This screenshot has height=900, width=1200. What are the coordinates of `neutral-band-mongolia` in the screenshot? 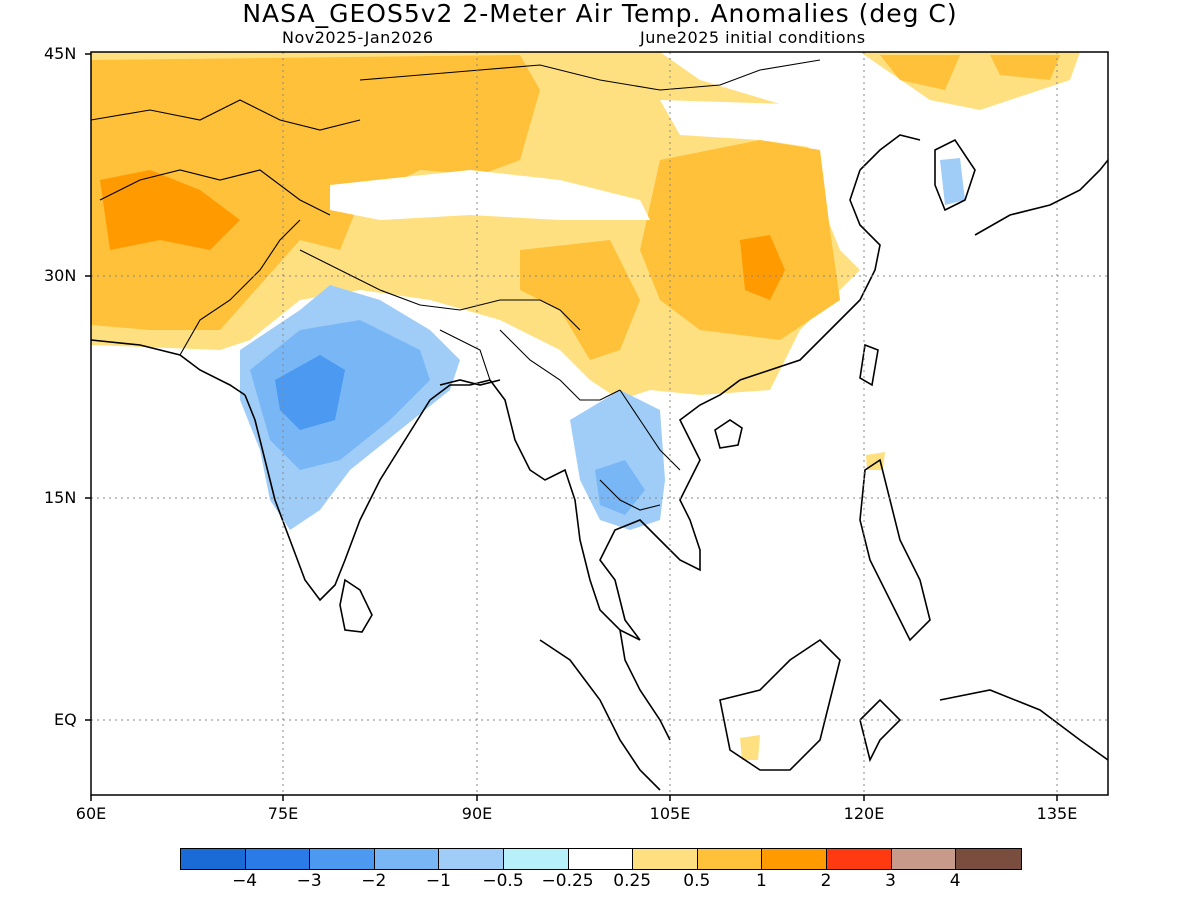 It's located at (745, 125).